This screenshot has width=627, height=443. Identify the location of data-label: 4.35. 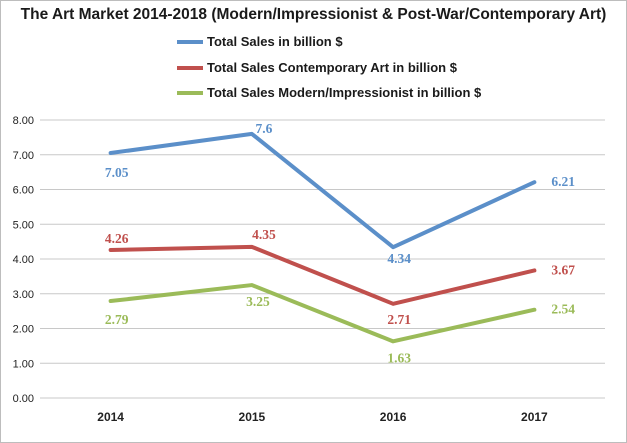
(264, 234).